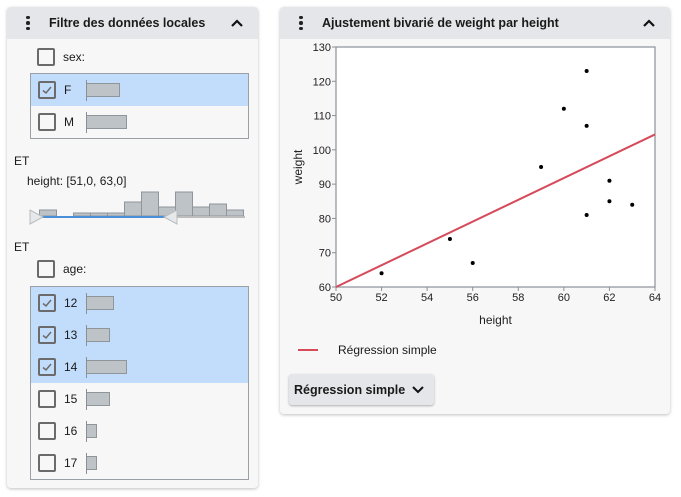 The height and width of the screenshot is (497, 681). I want to click on chevron-down-icon, so click(418, 389).